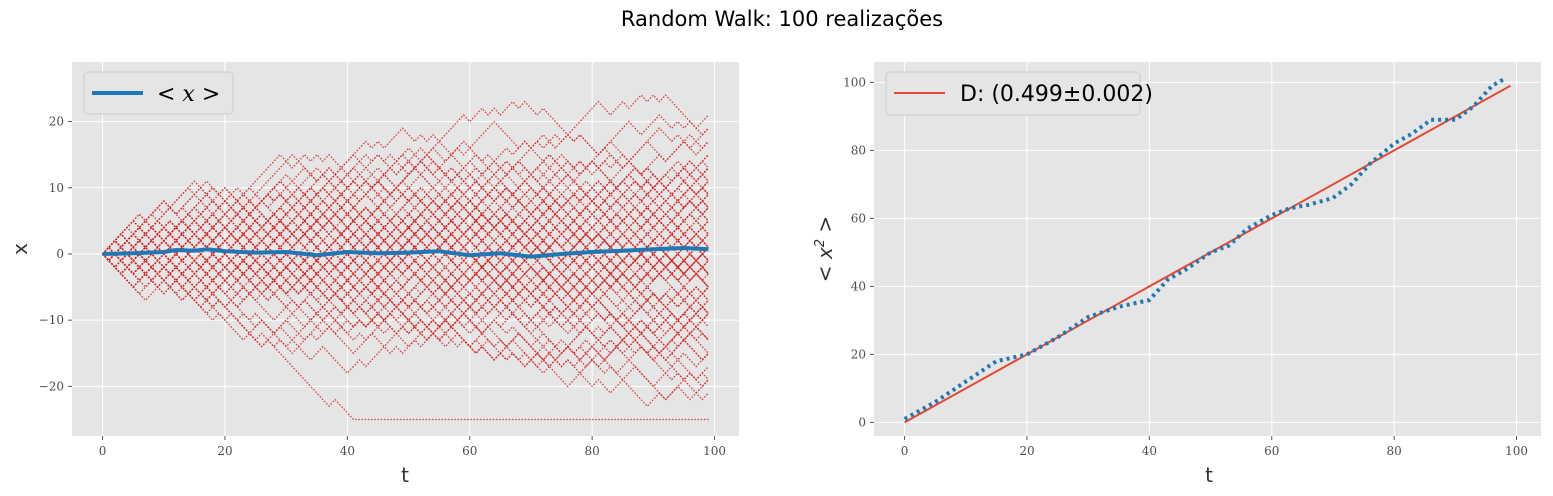 This screenshot has height=496, width=1553. I want to click on y-tick-label: 60, so click(858, 218).